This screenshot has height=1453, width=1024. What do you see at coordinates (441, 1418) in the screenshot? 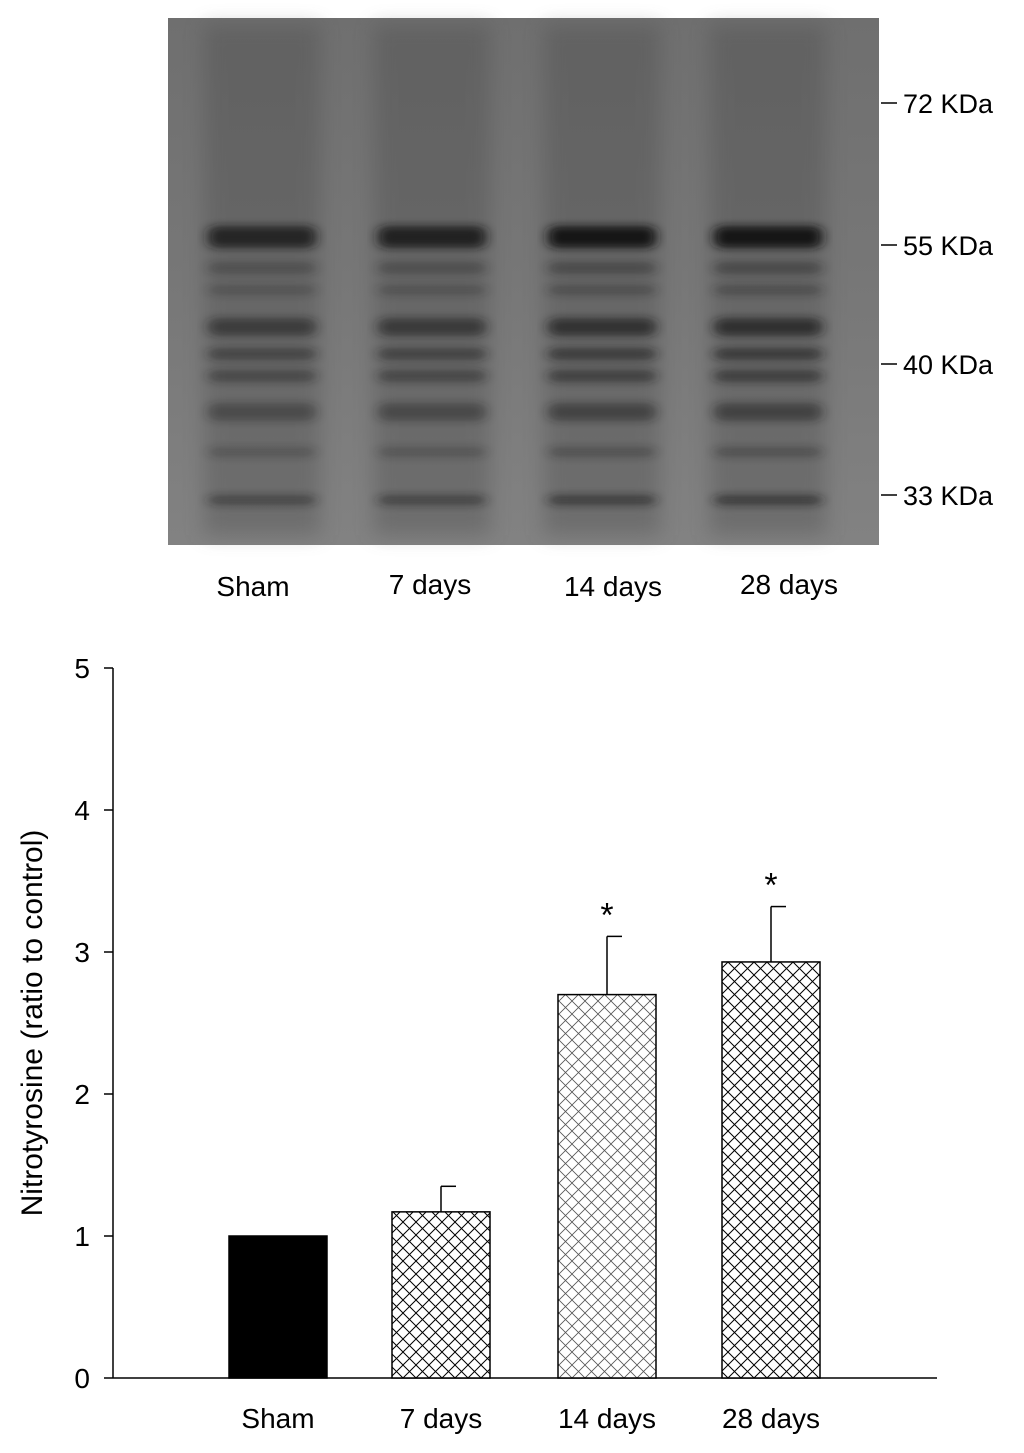
I see `x-tick-label: 7 days` at bounding box center [441, 1418].